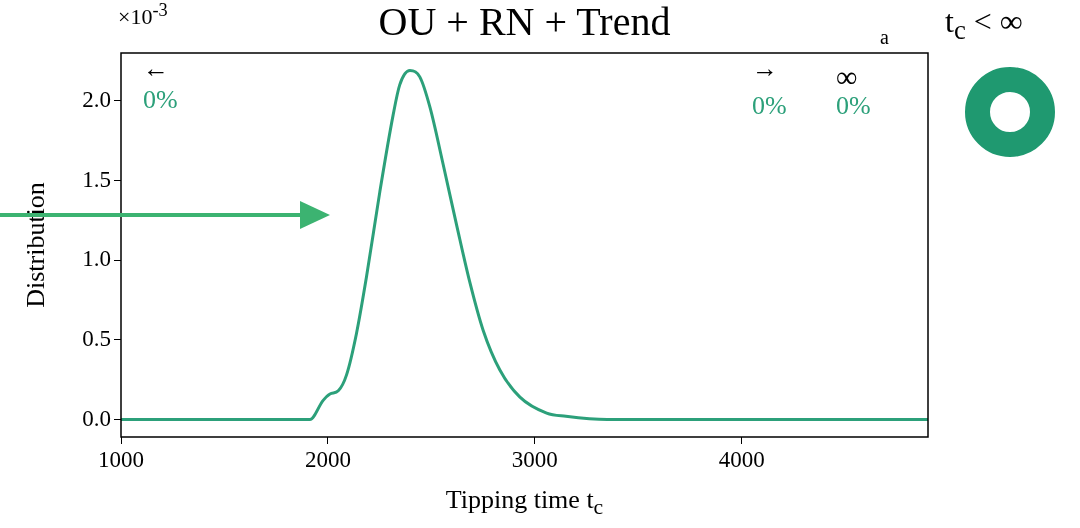 This screenshot has width=1080, height=528. I want to click on y-tick-label: 0.0, so click(96, 418).